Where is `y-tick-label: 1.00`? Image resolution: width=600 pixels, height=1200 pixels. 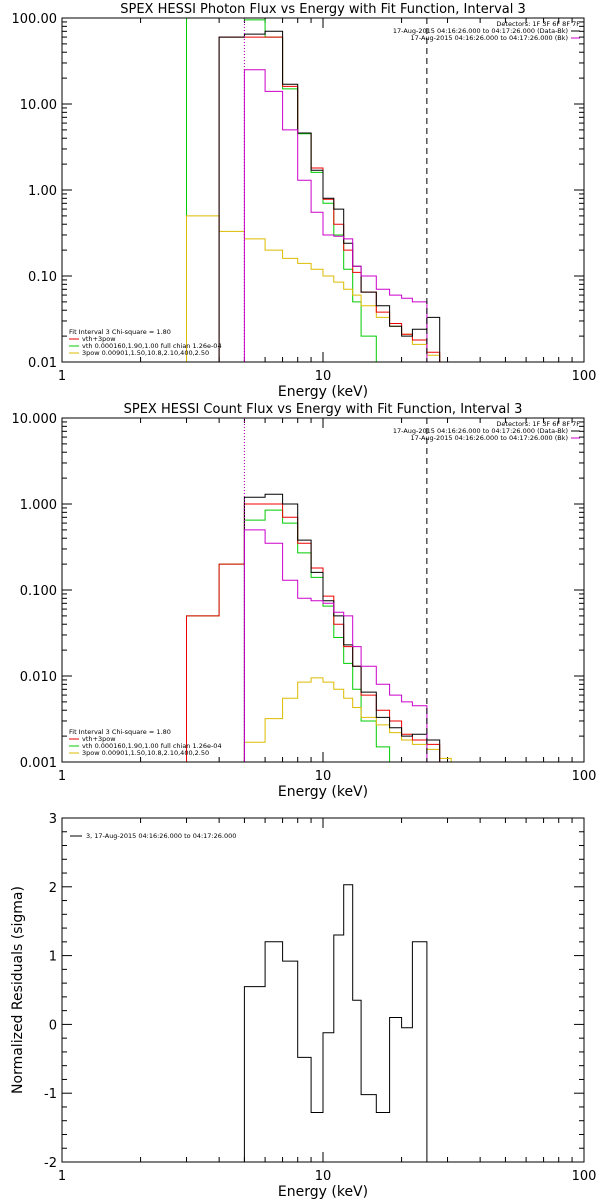
y-tick-label: 1.00 is located at coordinates (42, 191).